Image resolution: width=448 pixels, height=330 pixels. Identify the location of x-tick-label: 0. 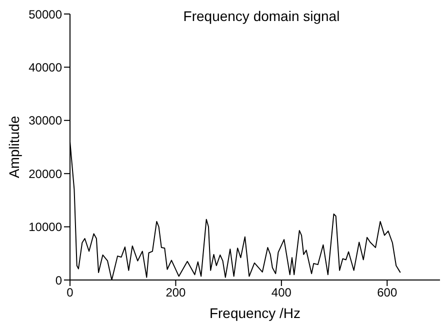
(70, 293).